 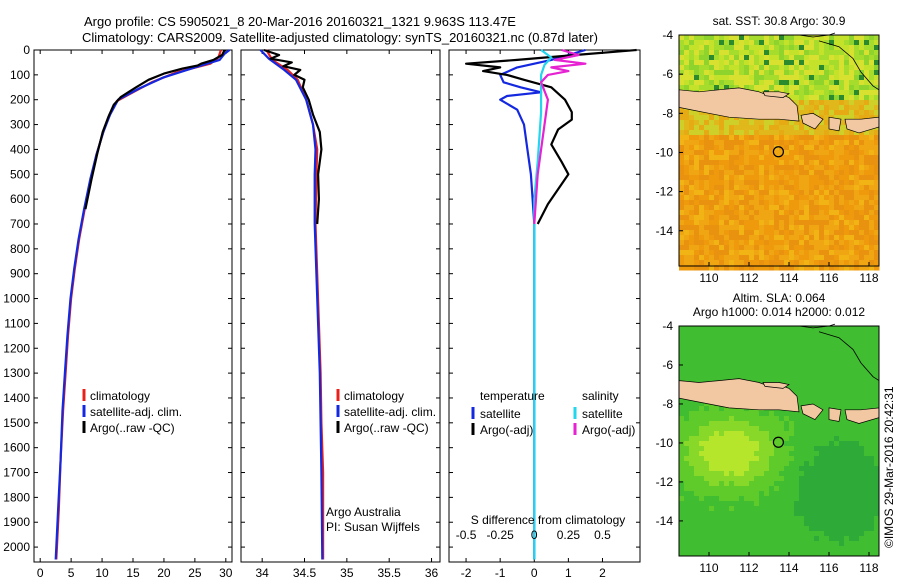 I want to click on sla-map-ytick-label: -12, so click(x=665, y=482).